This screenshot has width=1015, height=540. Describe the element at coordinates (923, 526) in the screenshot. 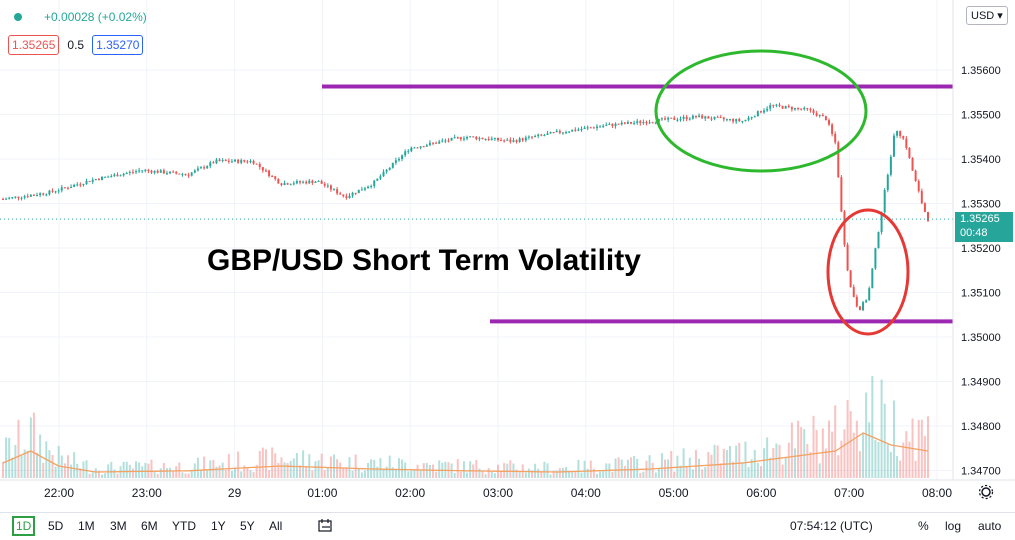

I see `percent-toggle: %` at that location.